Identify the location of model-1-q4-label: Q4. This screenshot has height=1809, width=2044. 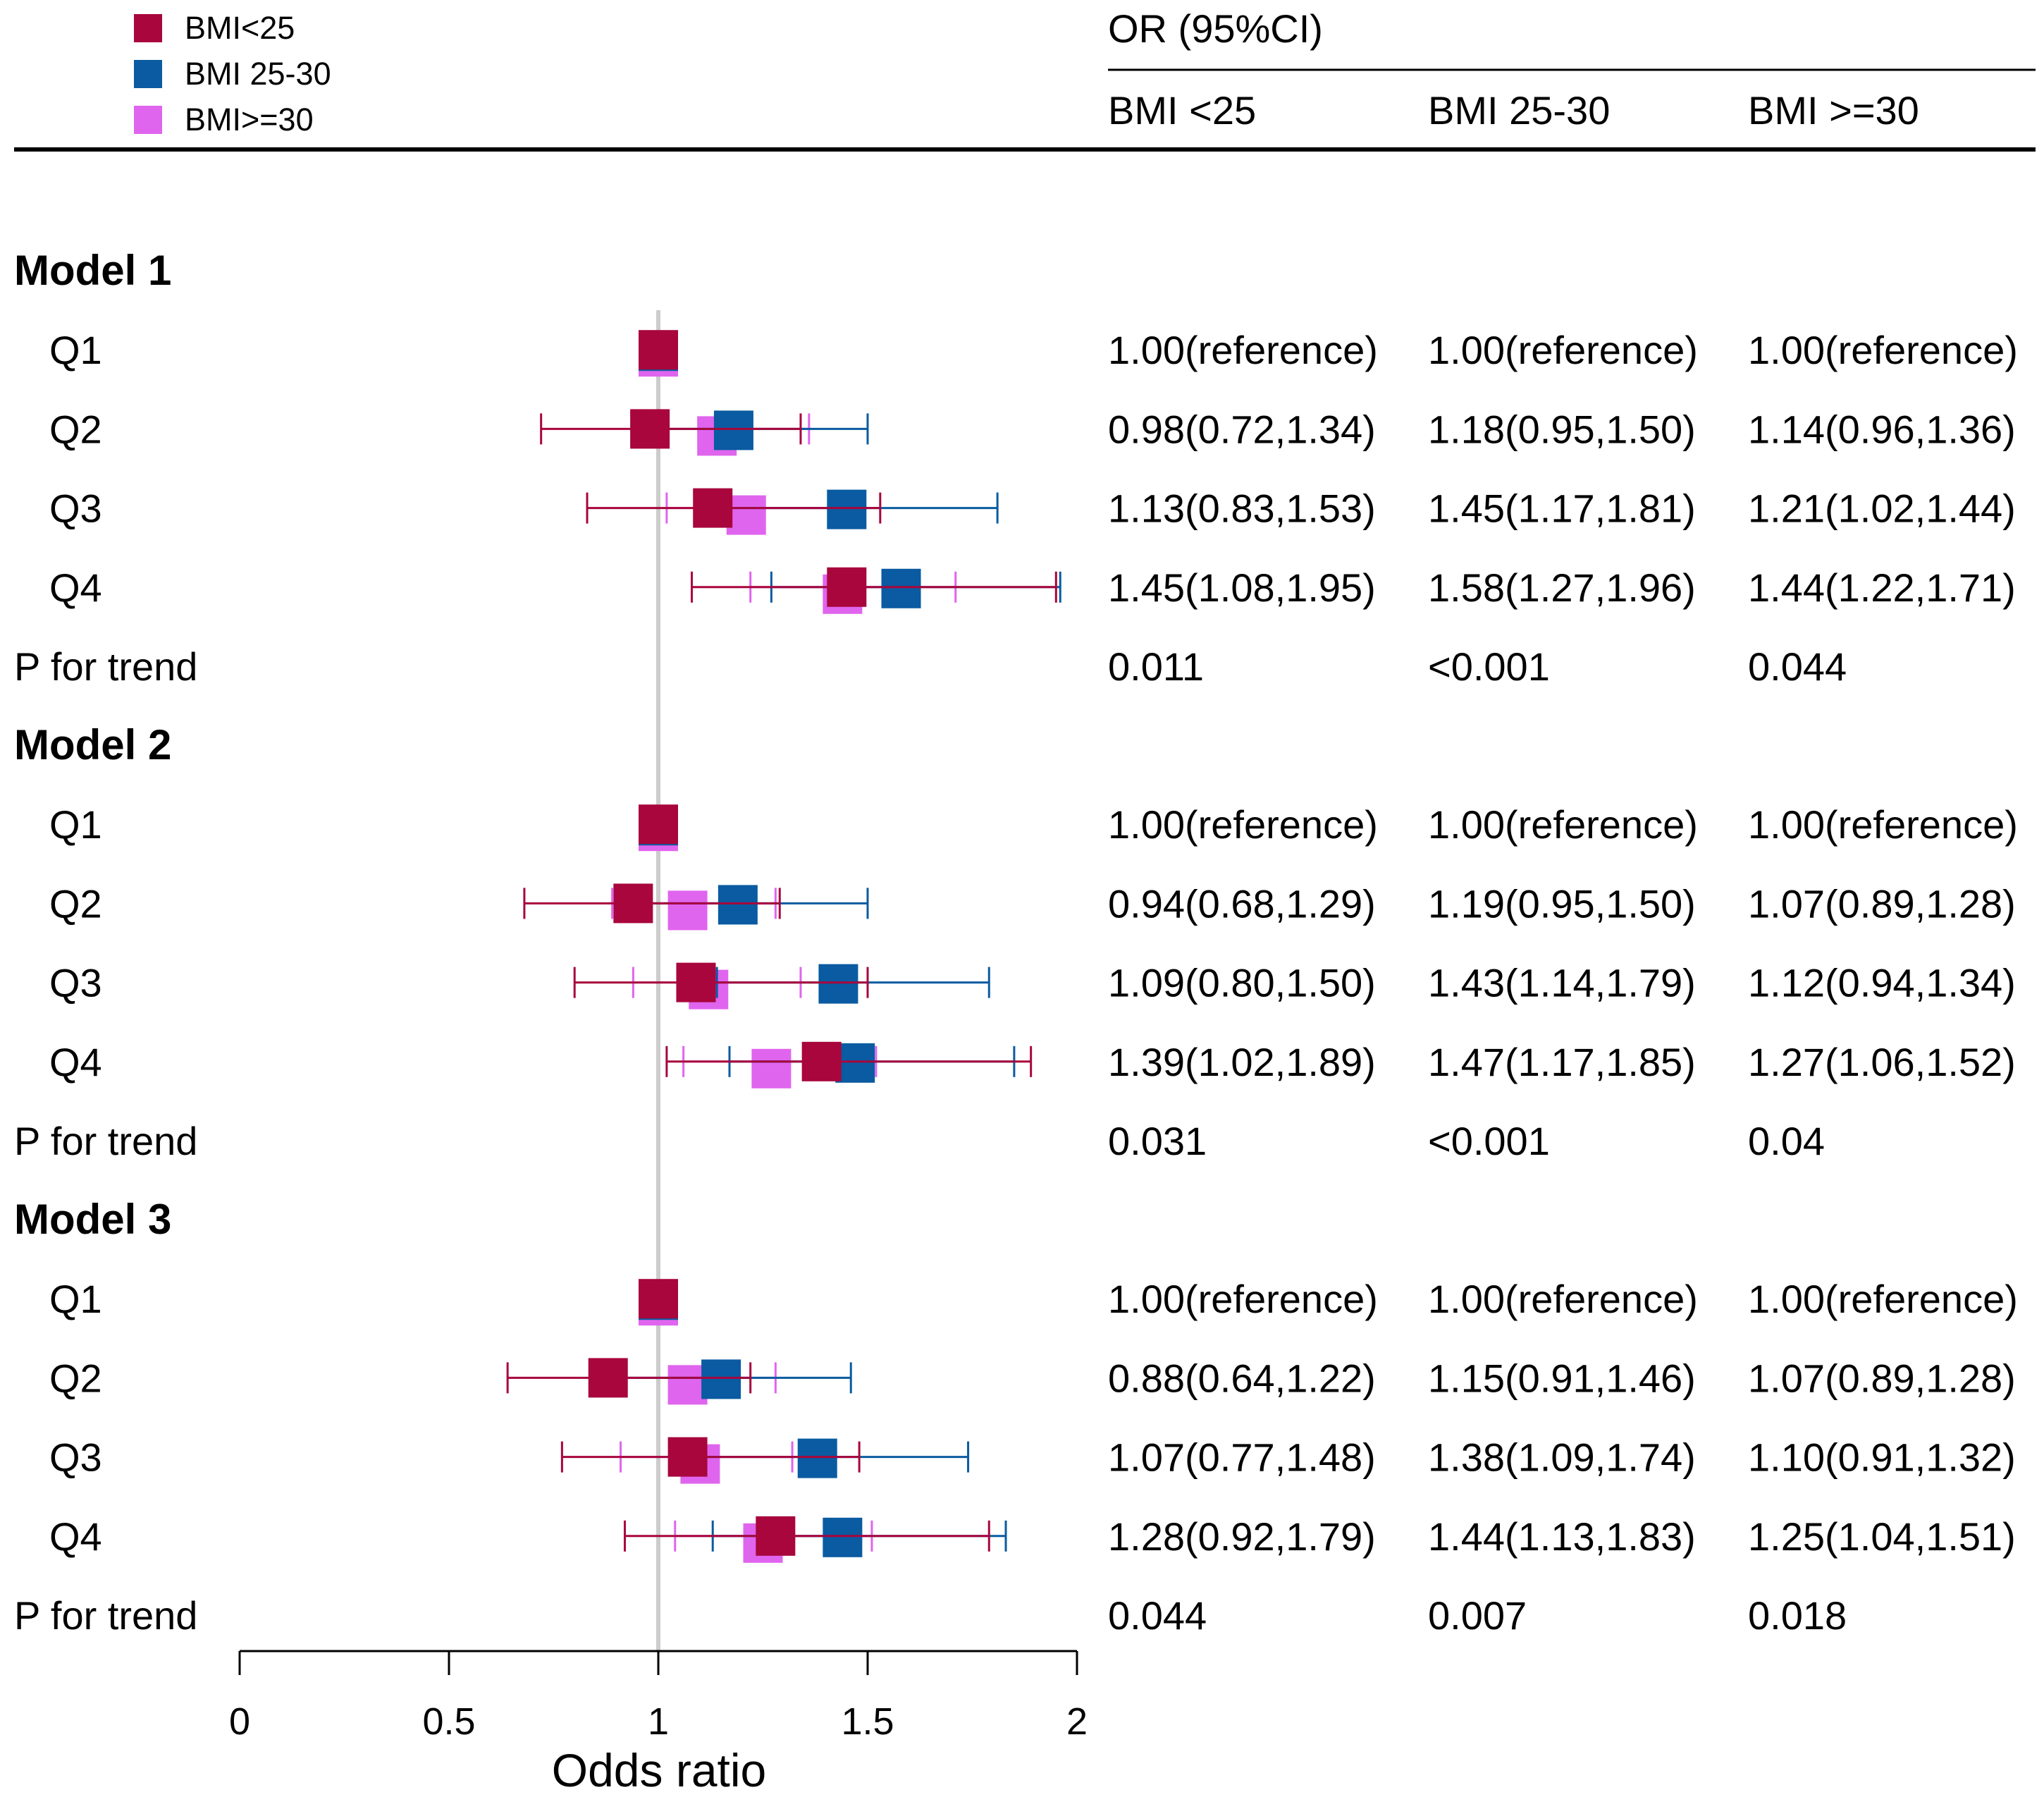
(76, 587).